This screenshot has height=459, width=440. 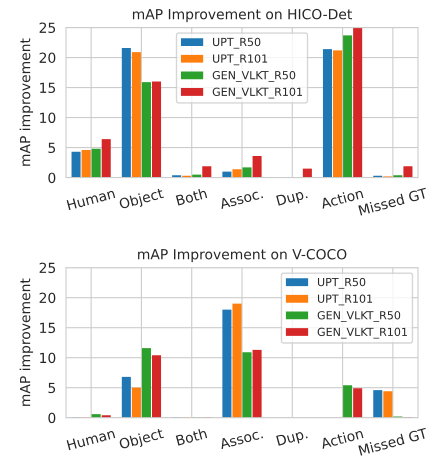 I want to click on chart-title: mAP Improvement on HICO-Det, so click(x=242, y=15).